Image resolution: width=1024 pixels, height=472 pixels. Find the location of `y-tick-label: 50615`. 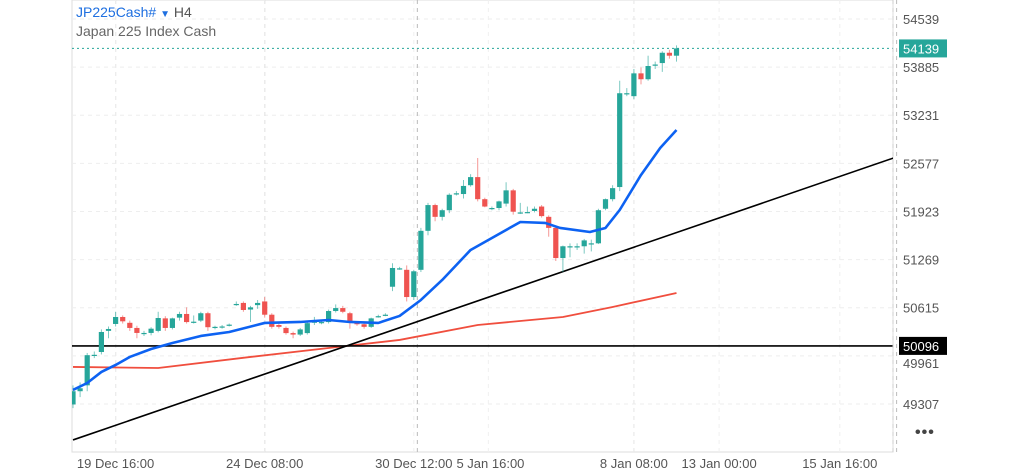

y-tick-label: 50615 is located at coordinates (921, 308).